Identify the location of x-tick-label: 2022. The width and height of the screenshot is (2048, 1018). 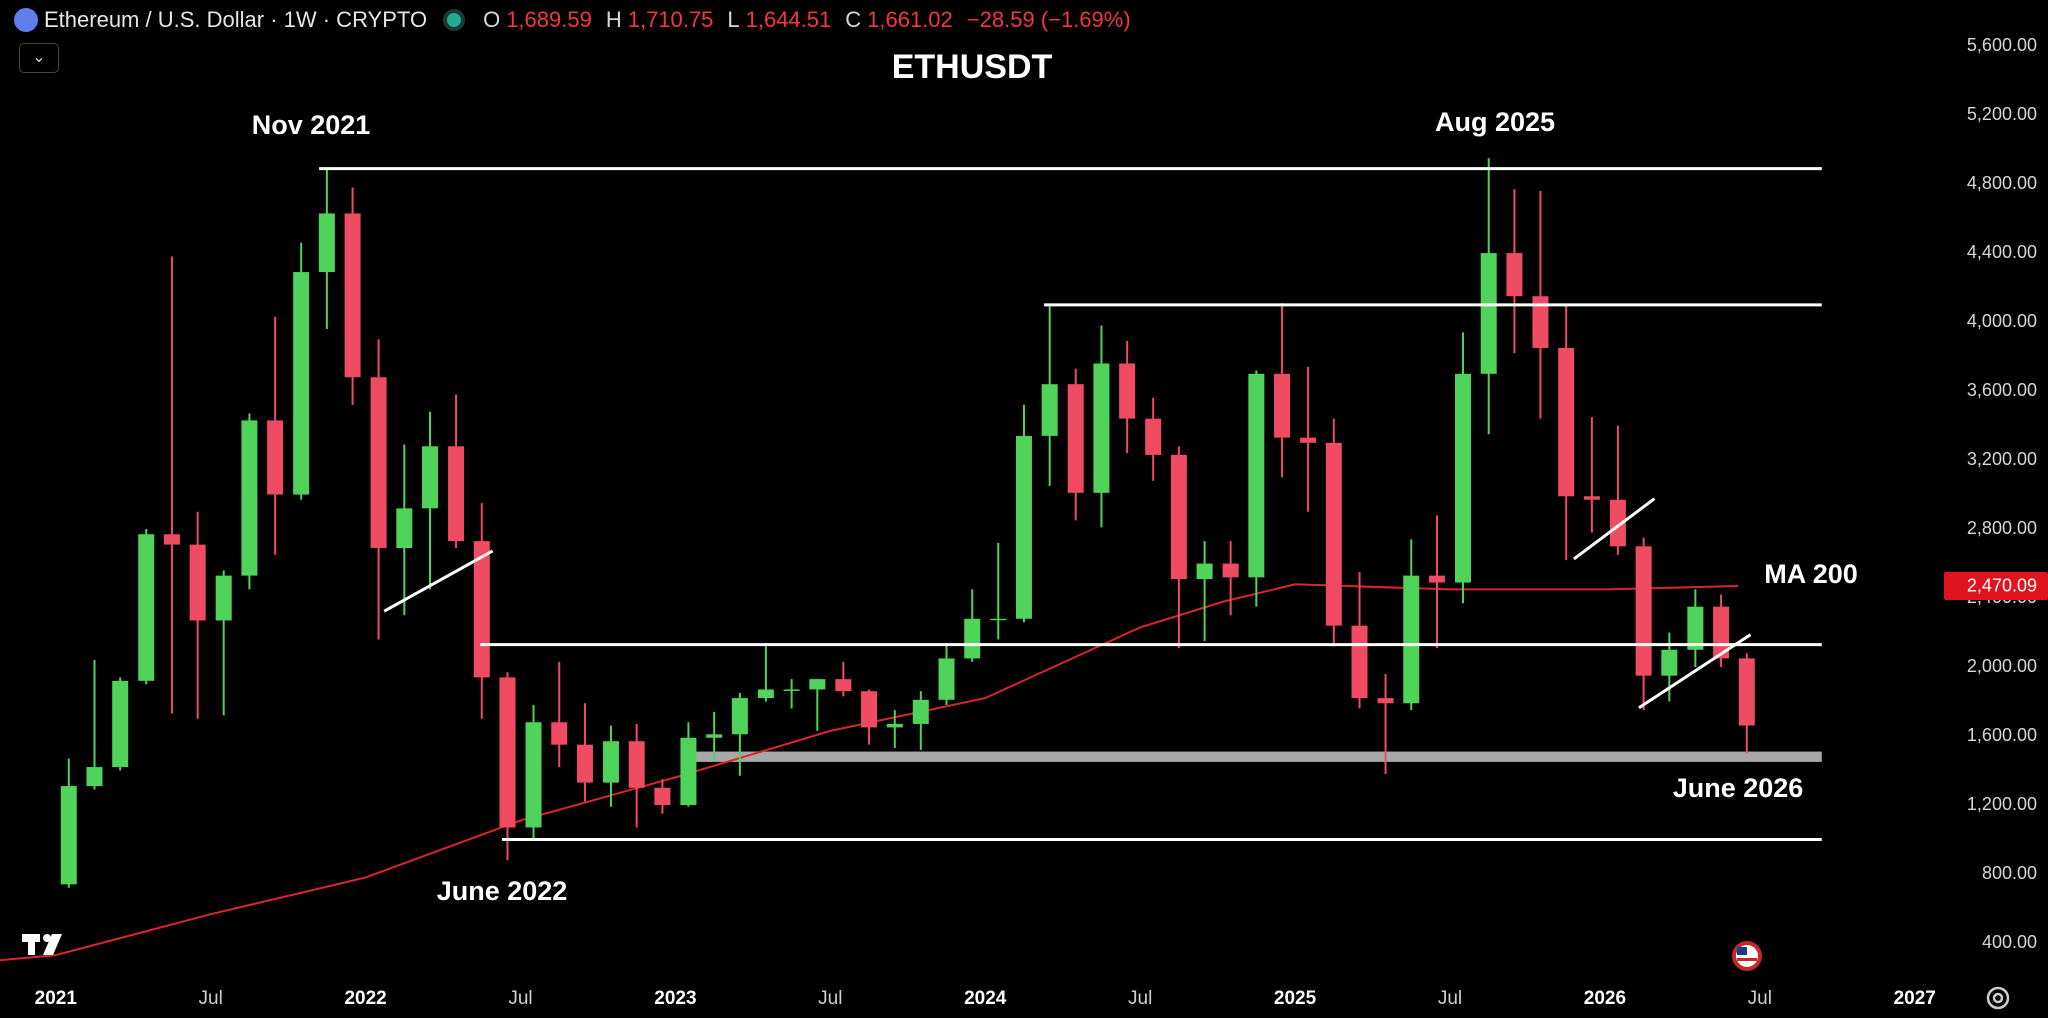
(365, 998).